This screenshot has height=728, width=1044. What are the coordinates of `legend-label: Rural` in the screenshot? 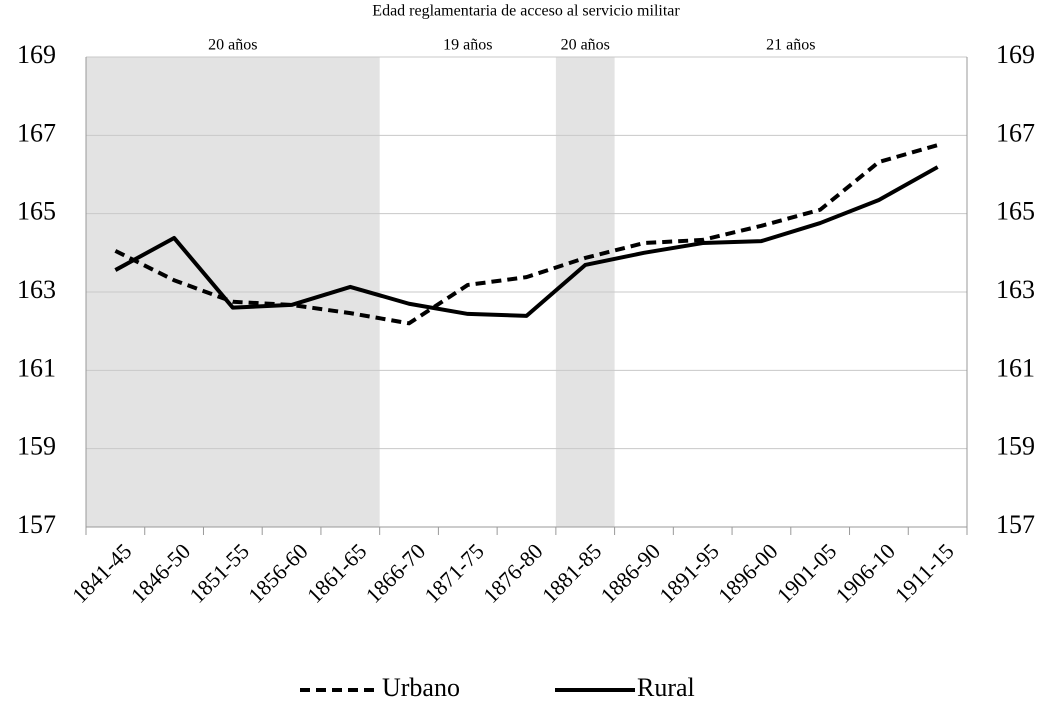 It's located at (666, 687).